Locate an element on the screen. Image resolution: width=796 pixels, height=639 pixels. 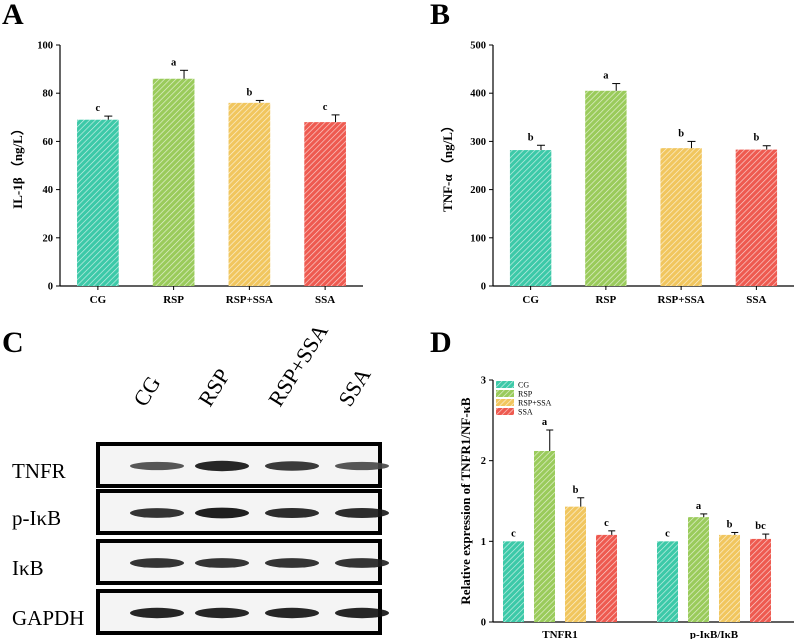
b-ytick-label: 500 is located at coordinates (478, 46).